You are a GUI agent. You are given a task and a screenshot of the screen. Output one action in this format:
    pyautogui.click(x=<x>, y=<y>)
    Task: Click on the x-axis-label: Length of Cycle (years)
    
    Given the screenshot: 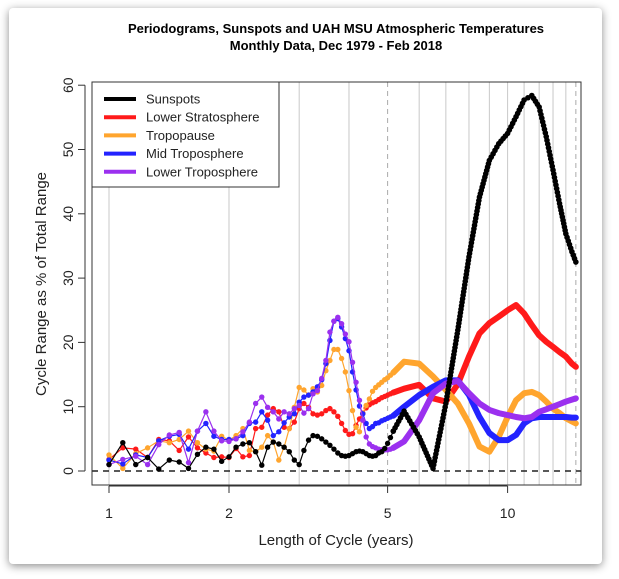 What is the action you would take?
    pyautogui.click(x=335, y=540)
    